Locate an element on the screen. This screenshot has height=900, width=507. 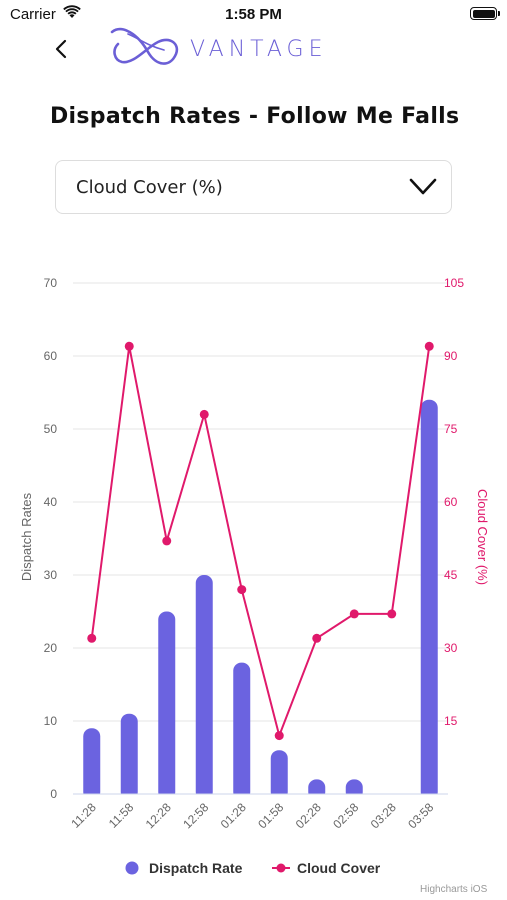
battery-icon is located at coordinates (485, 13).